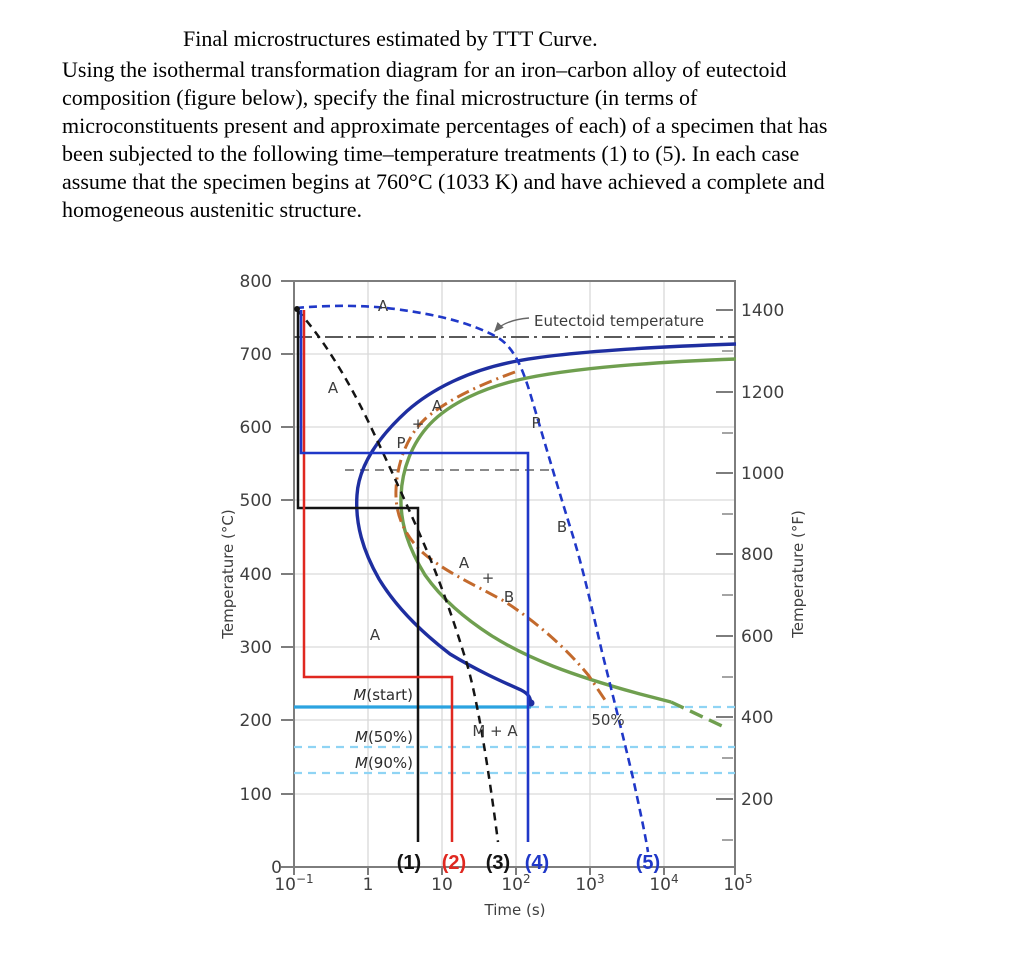 This screenshot has width=1024, height=975. Describe the element at coordinates (383, 306) in the screenshot. I see `austenite-label-top: A` at that location.